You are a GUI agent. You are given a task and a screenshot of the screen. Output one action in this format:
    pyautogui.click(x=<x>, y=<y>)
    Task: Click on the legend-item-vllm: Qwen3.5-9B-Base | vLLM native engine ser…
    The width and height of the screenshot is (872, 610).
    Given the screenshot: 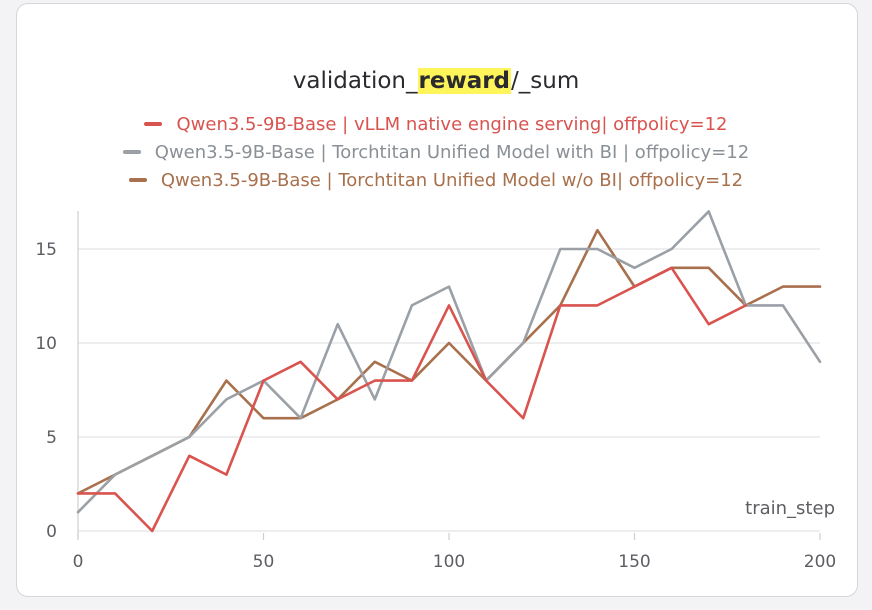 What is the action you would take?
    pyautogui.click(x=436, y=124)
    